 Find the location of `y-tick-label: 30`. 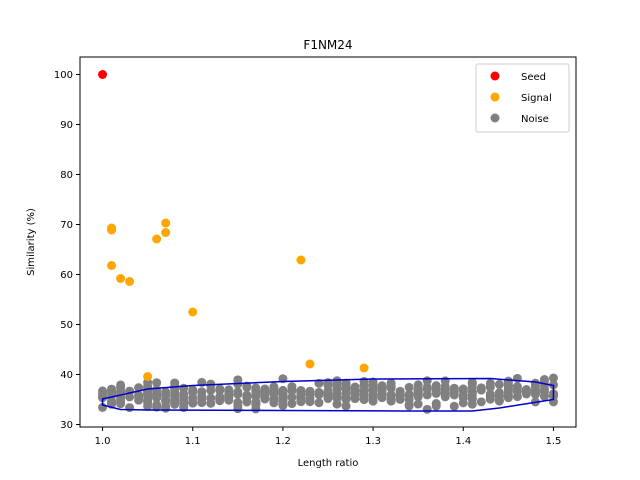

y-tick-label: 30 is located at coordinates (66, 425).